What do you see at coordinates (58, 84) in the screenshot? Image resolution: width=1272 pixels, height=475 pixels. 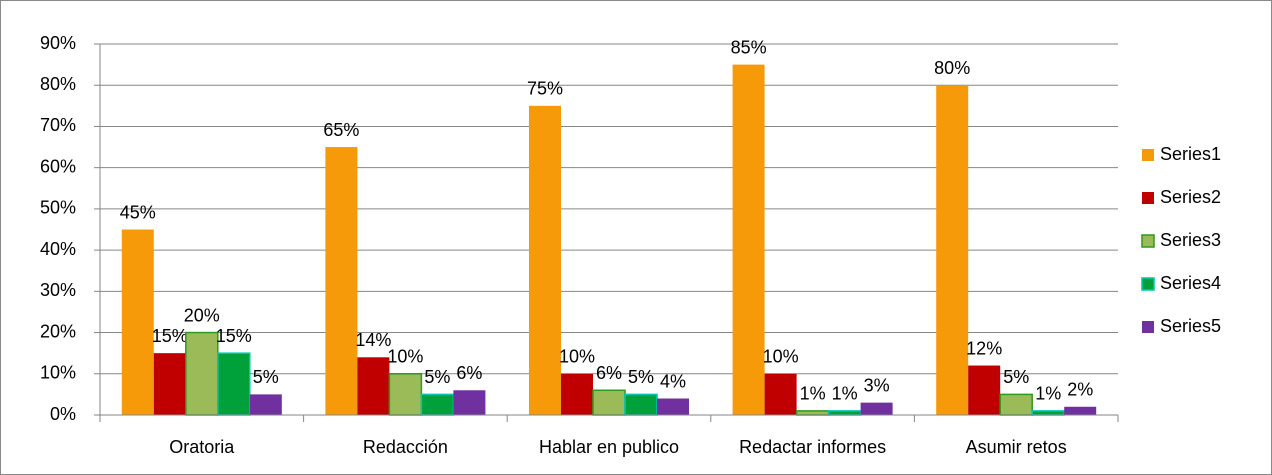 I see `y-tick-label: 80%` at bounding box center [58, 84].